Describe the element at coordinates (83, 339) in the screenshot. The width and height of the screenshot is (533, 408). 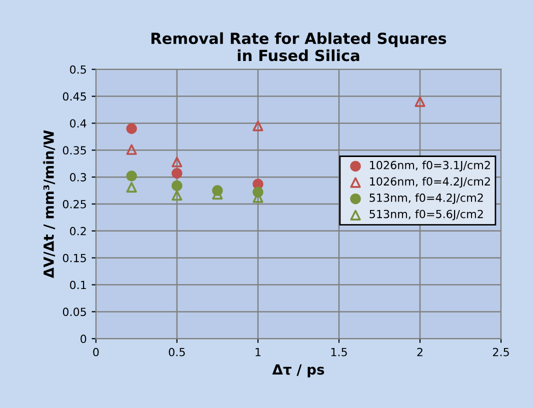
I see `y-tick-label: 0` at that location.